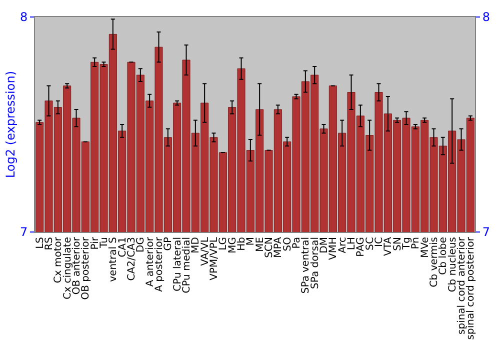  I want to click on x-tick-label: GP, so click(168, 244).